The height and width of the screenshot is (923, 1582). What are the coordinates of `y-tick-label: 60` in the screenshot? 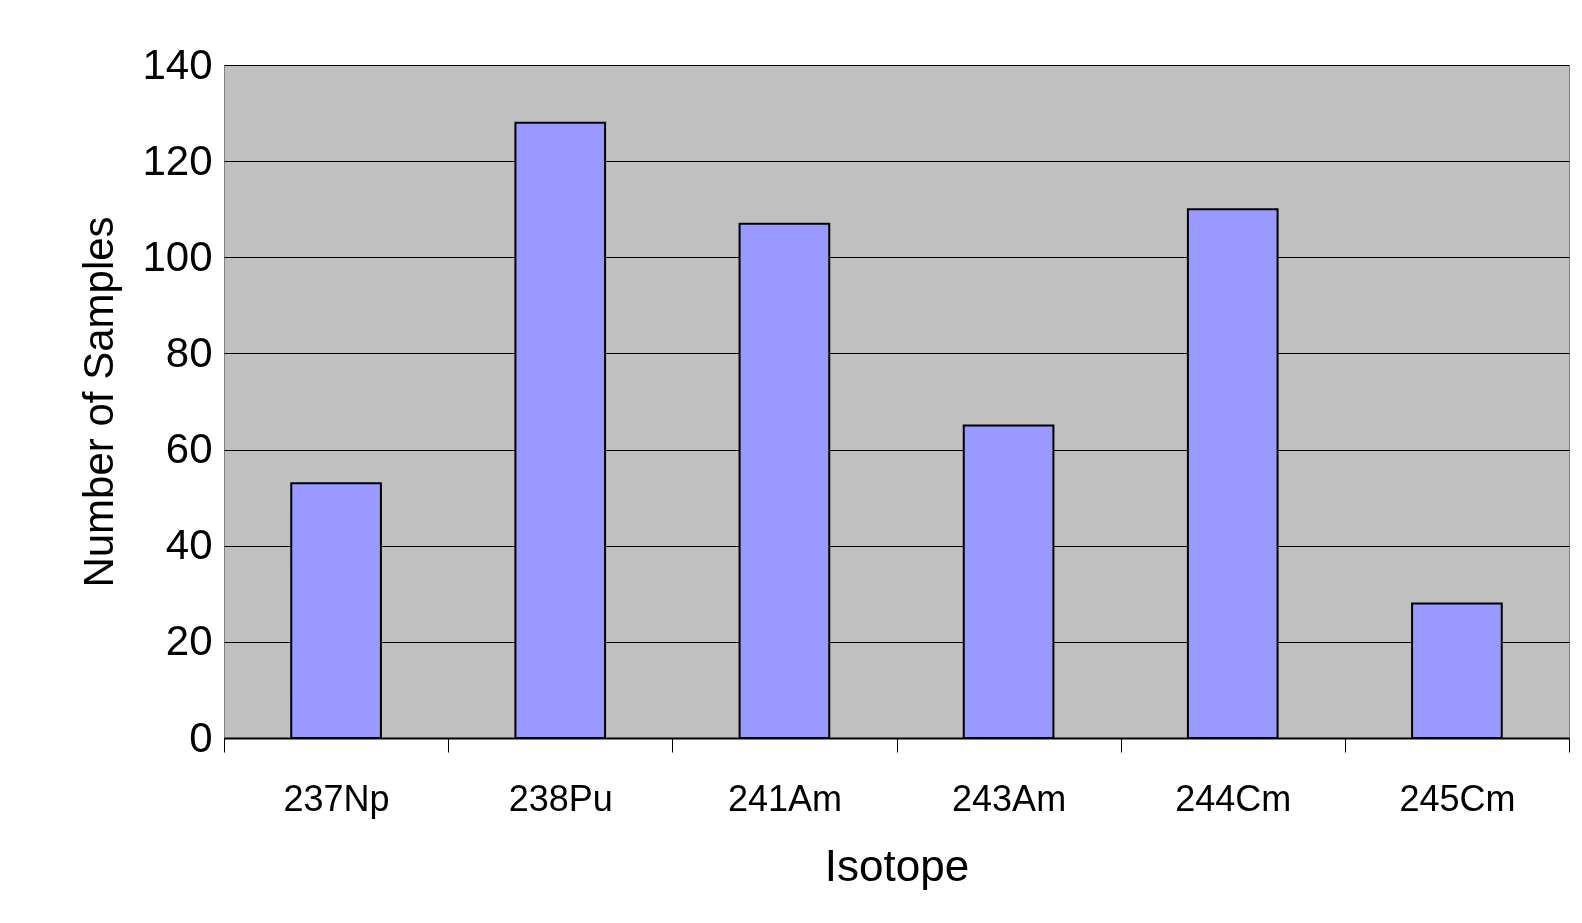 It's located at (189, 449).